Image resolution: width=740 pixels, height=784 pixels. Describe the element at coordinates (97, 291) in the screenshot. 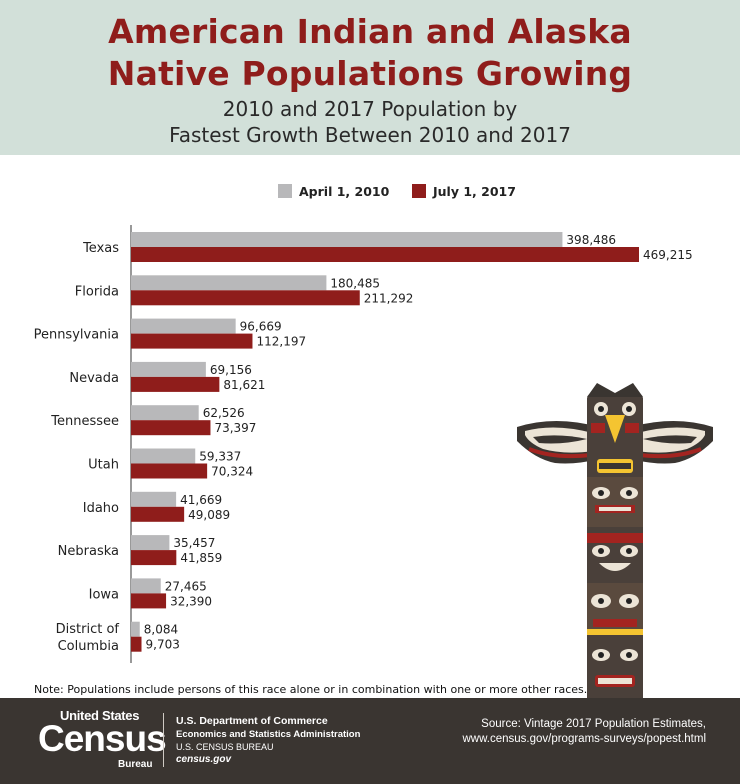

I see `category-label-1: Florida` at that location.